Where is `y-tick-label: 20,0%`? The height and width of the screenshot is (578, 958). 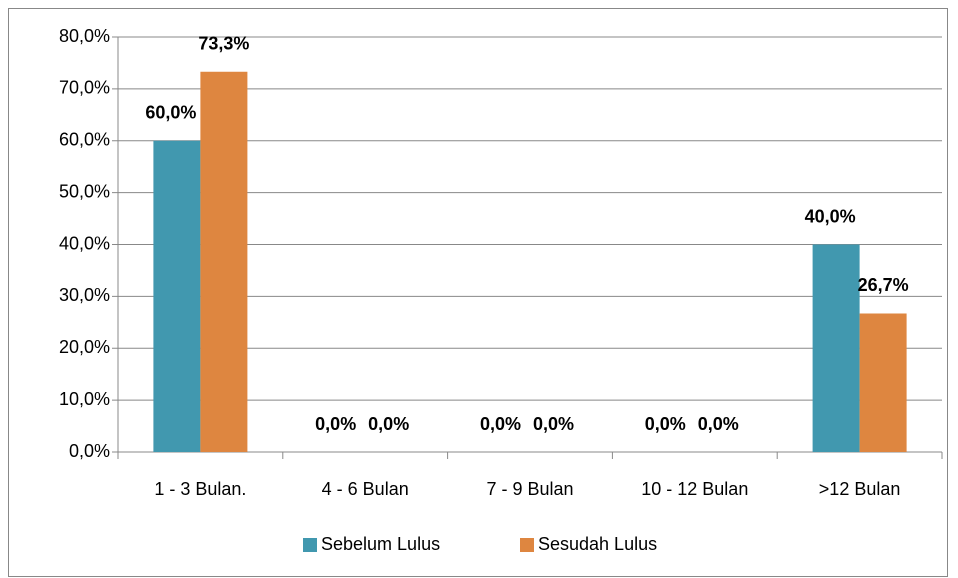 y-tick-label: 20,0% is located at coordinates (84, 347).